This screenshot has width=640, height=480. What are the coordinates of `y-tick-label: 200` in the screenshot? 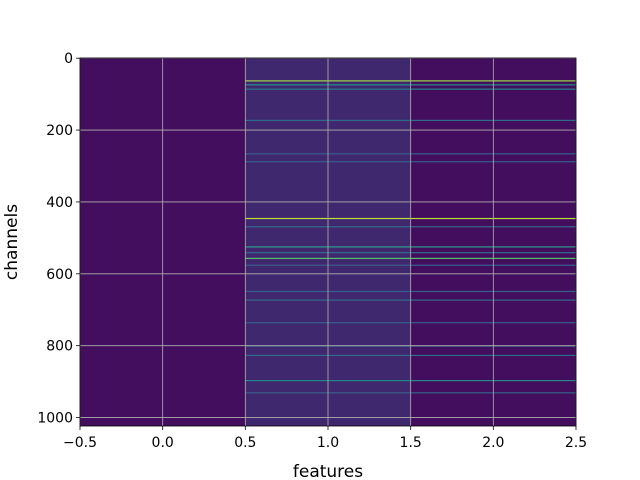 It's located at (59, 131).